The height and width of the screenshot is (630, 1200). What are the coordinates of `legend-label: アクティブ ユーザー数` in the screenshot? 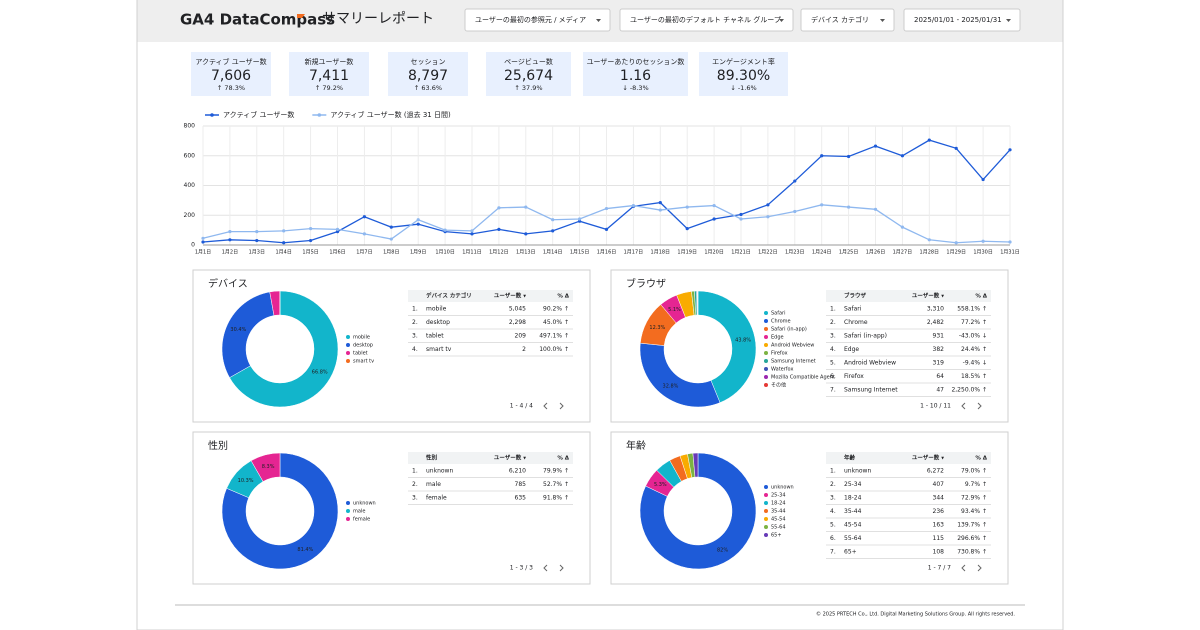 It's located at (258, 114).